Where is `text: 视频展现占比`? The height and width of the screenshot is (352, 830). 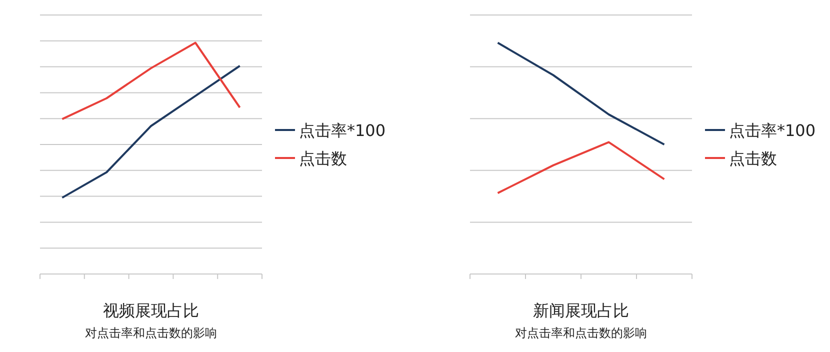 text: 视频展现占比 is located at coordinates (151, 310).